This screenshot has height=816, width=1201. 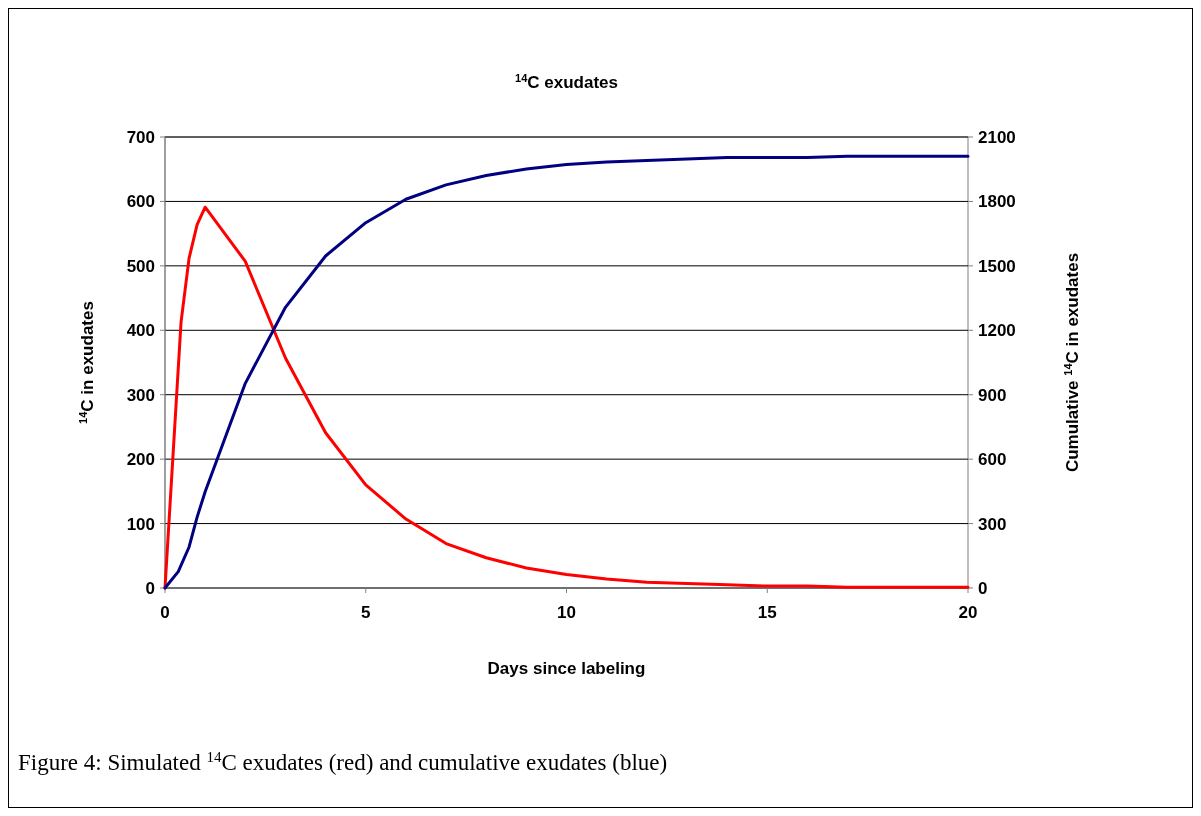 I want to click on x-tick-label: 20, so click(x=968, y=612).